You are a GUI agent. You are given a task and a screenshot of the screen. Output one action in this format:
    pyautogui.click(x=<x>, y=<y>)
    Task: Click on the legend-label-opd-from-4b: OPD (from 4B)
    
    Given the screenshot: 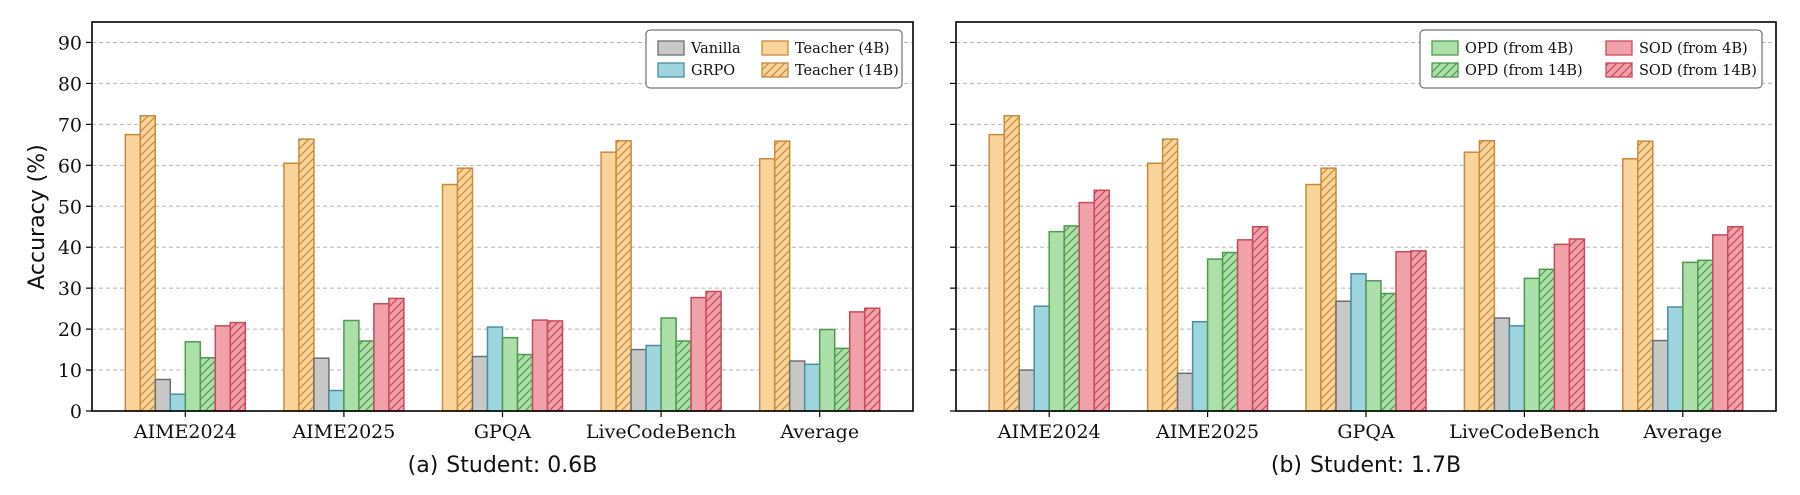 What is the action you would take?
    pyautogui.click(x=1519, y=49)
    